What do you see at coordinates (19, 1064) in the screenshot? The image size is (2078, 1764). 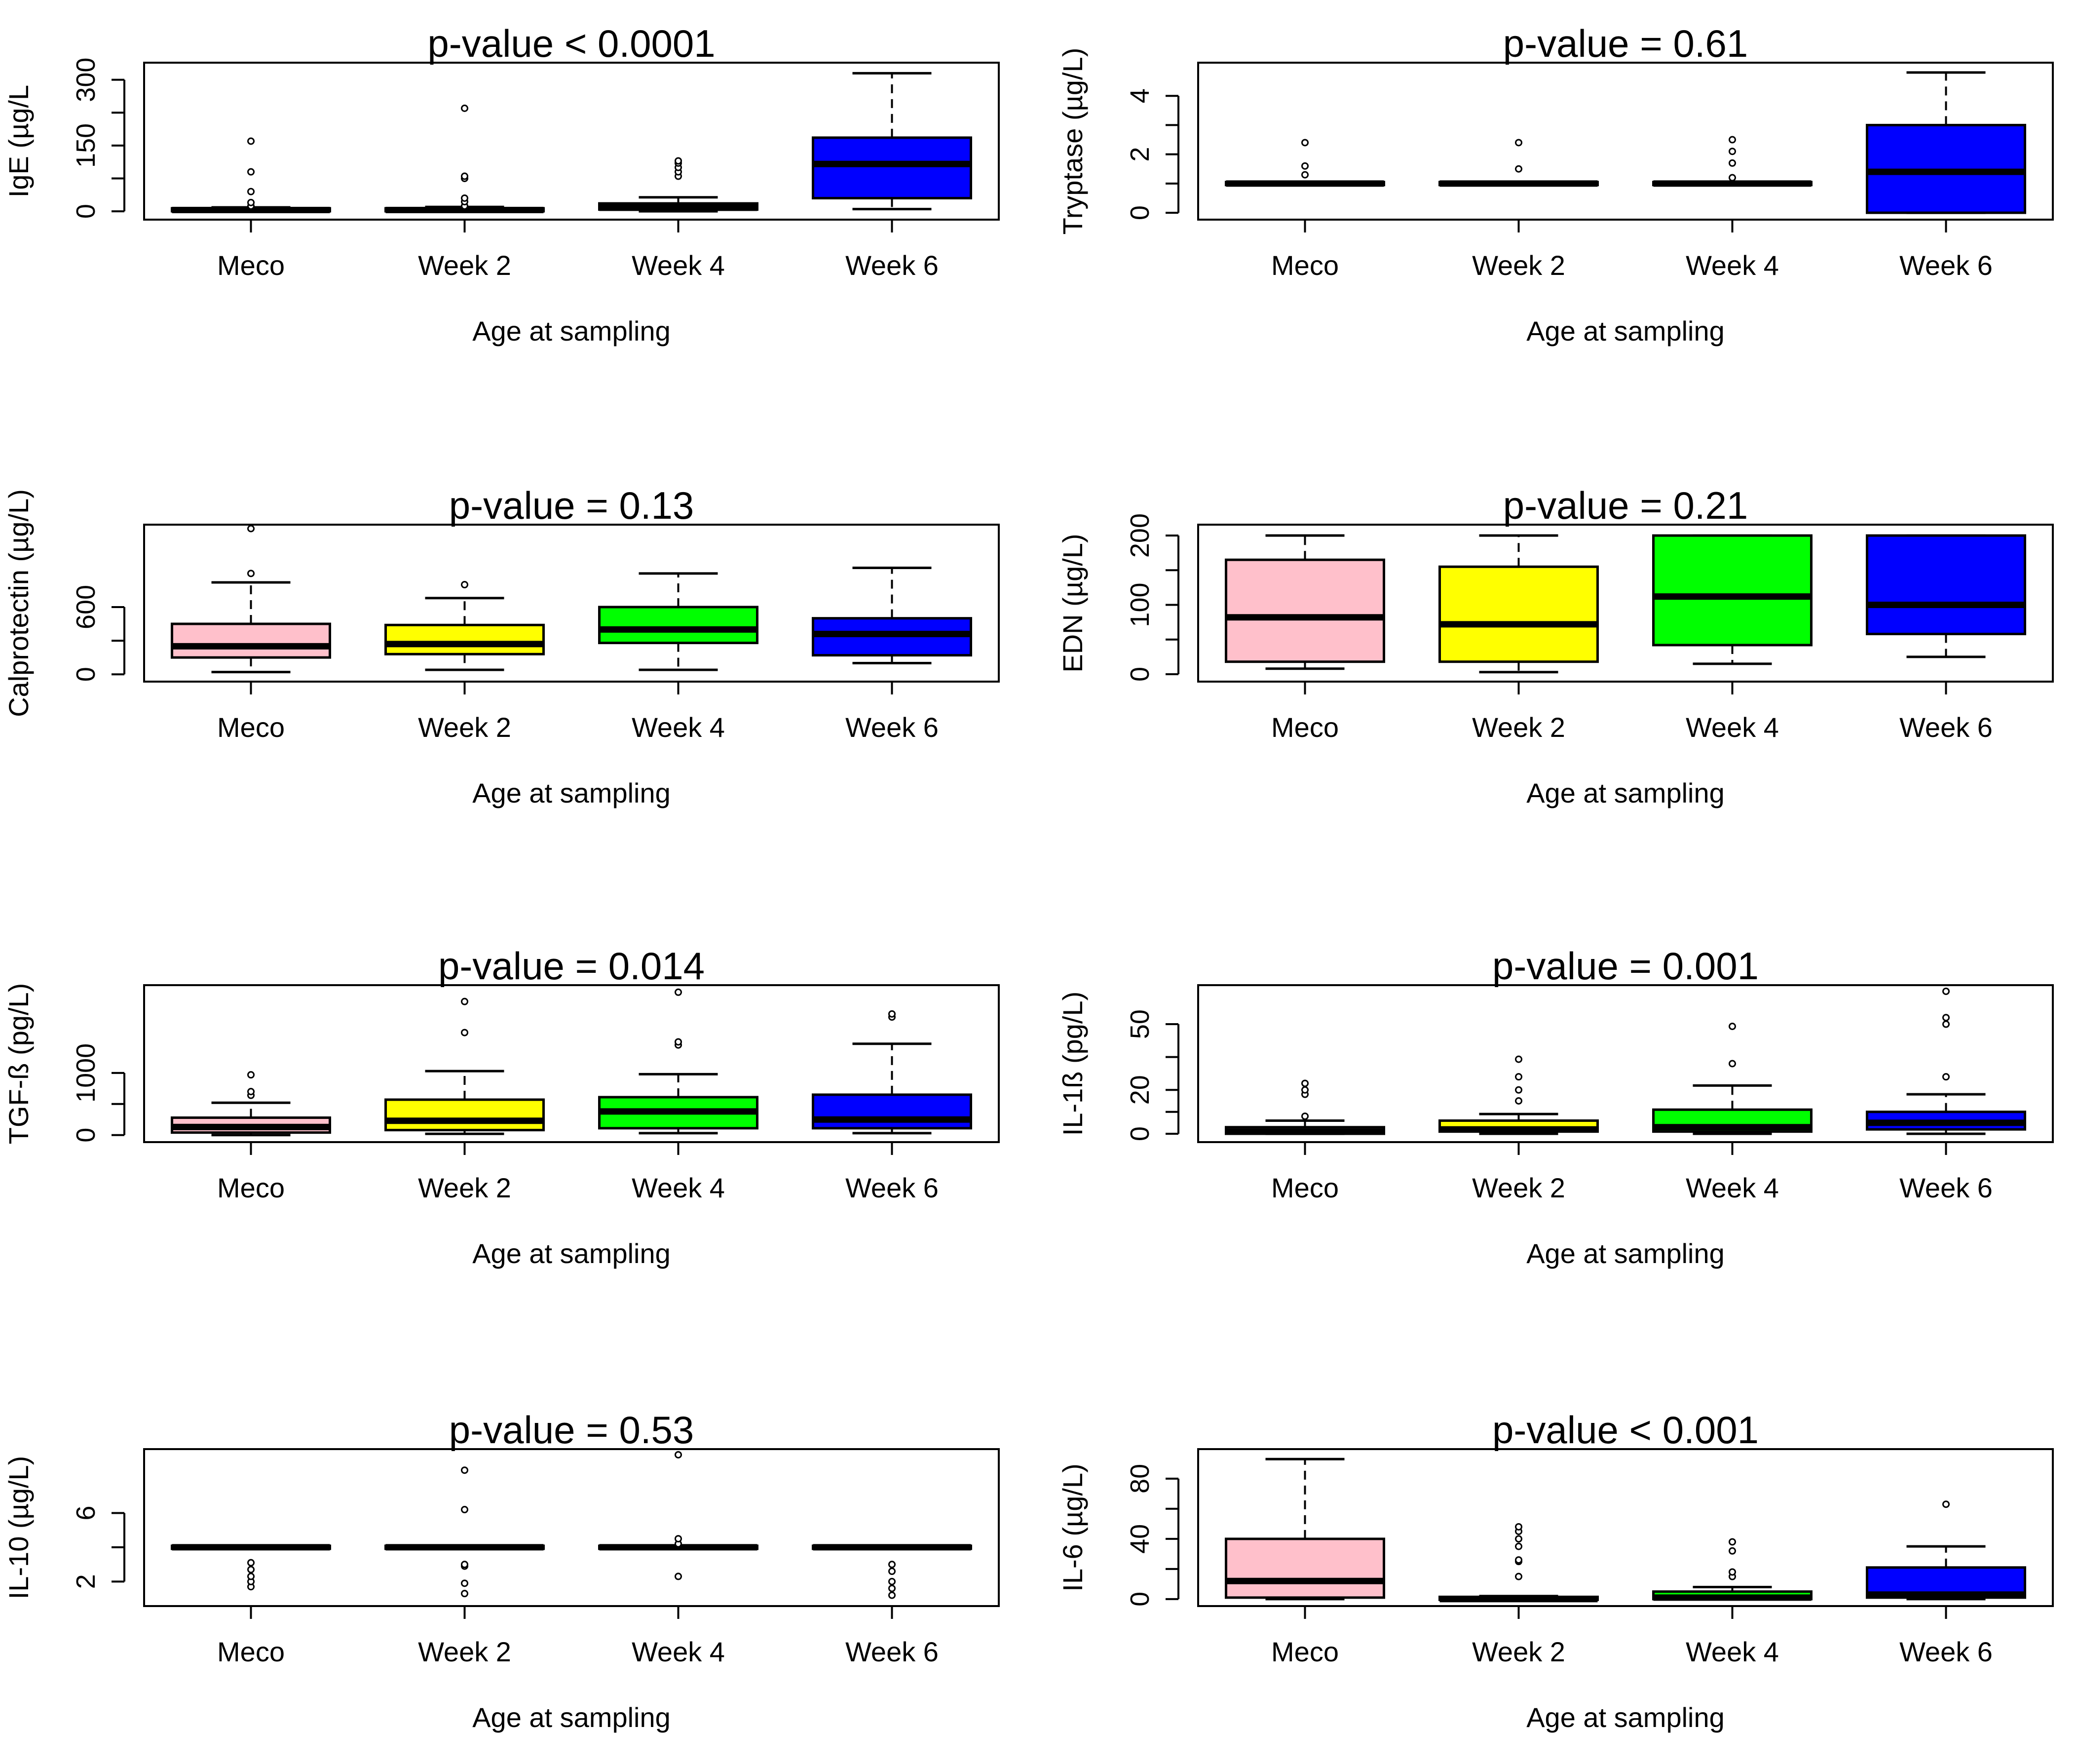 I see `y-axis-label: TGF-ß (pg/L)` at bounding box center [19, 1064].